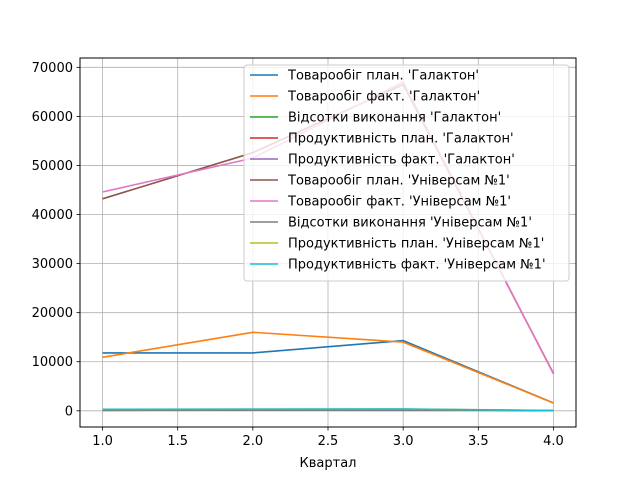 The height and width of the screenshot is (480, 640). I want to click on x-tick-label: 1.0, so click(102, 441).